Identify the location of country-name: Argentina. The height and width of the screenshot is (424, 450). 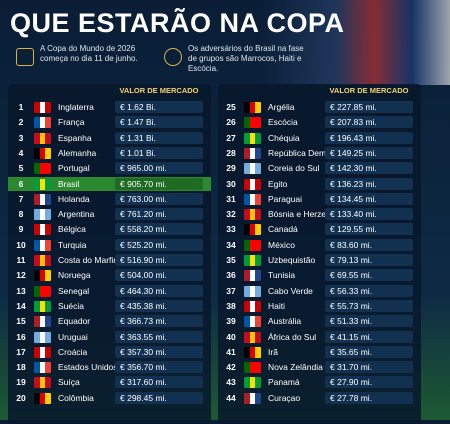
(76, 214).